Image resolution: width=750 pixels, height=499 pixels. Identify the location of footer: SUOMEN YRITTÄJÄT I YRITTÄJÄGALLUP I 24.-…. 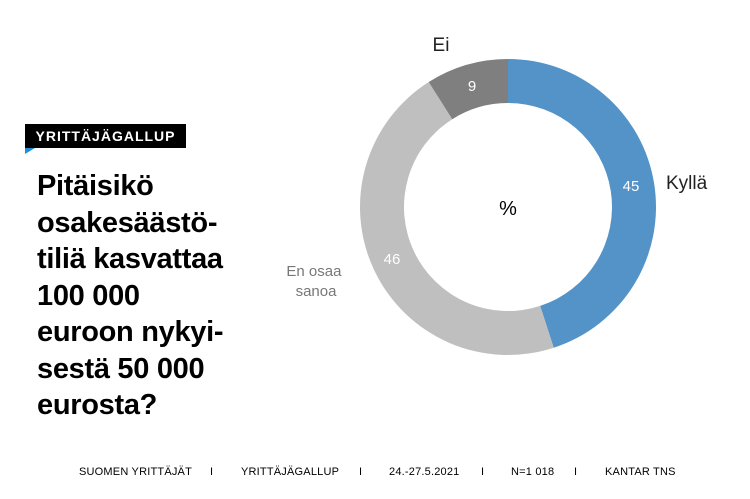
(375, 476).